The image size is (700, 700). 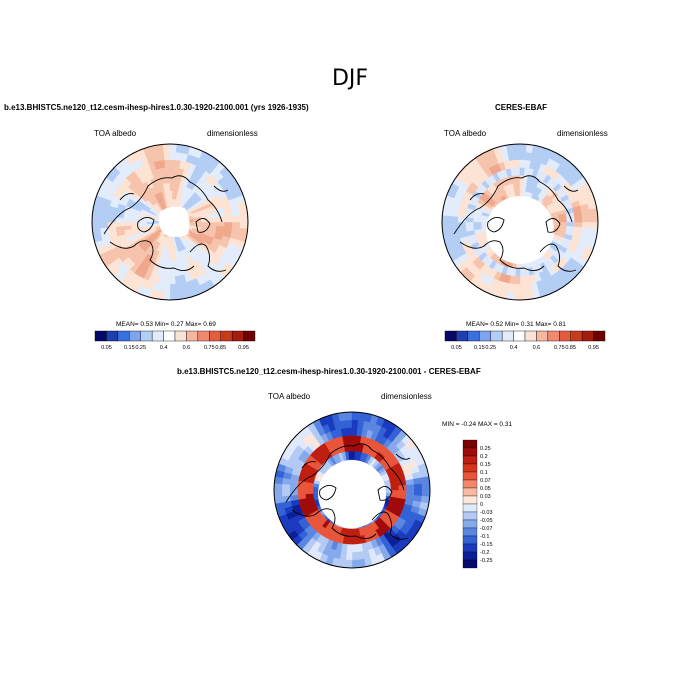 What do you see at coordinates (485, 497) in the screenshot?
I see `svg-text: 0.03` at bounding box center [485, 497].